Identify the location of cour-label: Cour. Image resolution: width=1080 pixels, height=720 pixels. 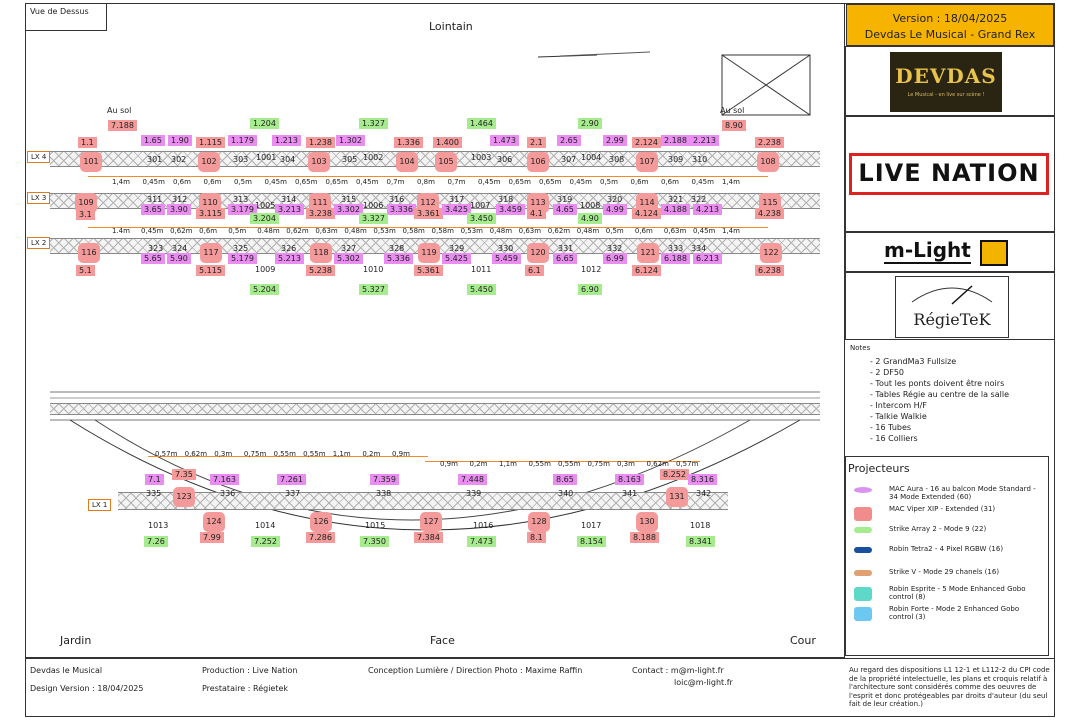
(803, 640).